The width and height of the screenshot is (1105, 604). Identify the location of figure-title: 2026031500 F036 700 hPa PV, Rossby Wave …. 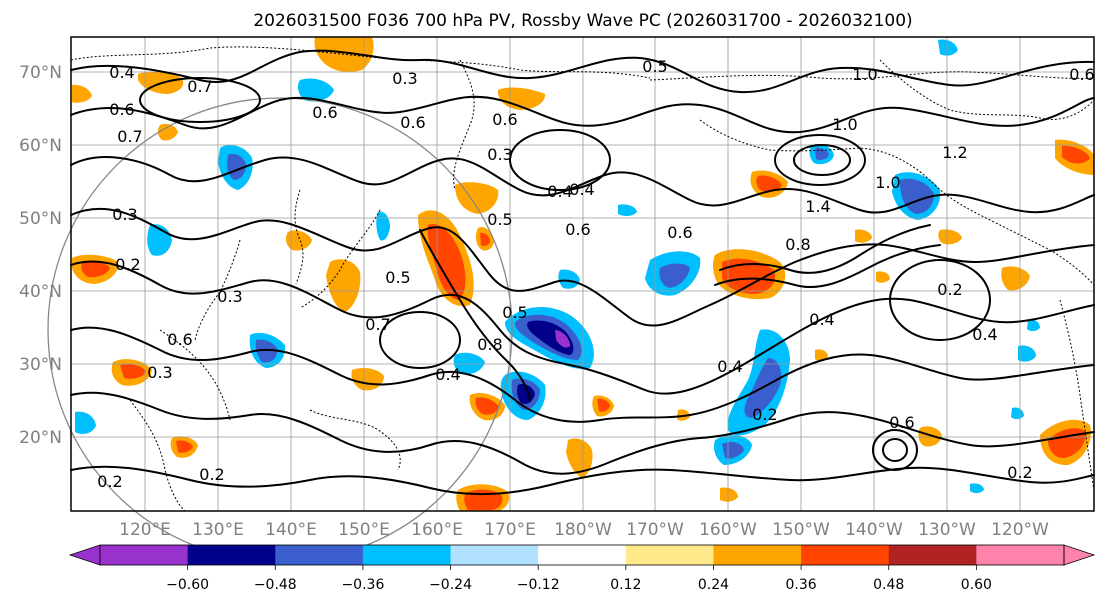
(582, 21).